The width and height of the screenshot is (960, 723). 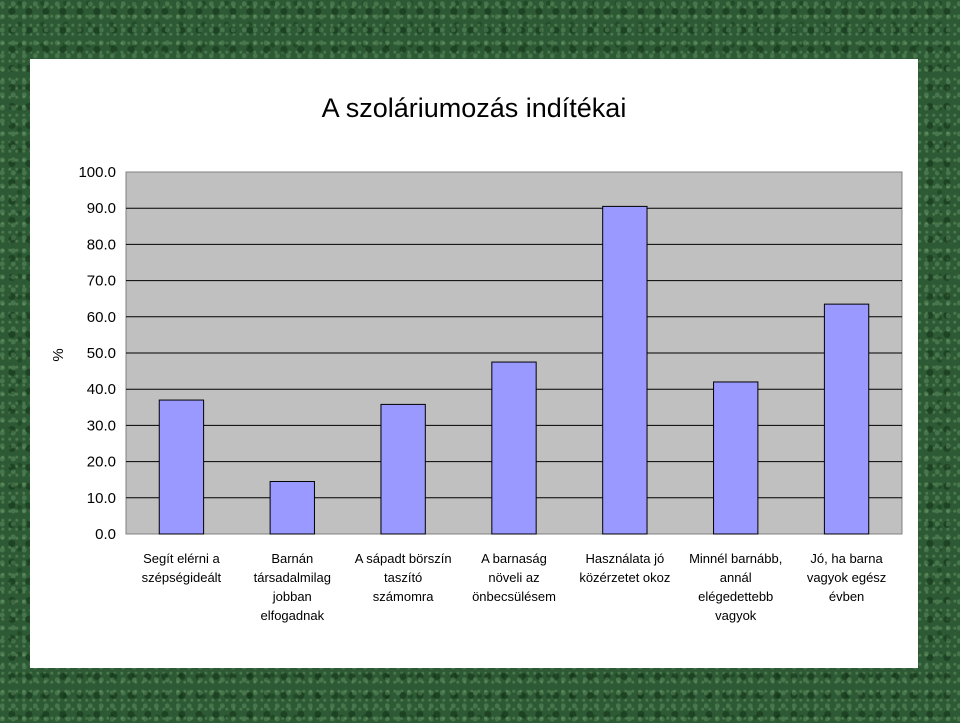 What do you see at coordinates (514, 558) in the screenshot?
I see `x-category-line: A barnaság` at bounding box center [514, 558].